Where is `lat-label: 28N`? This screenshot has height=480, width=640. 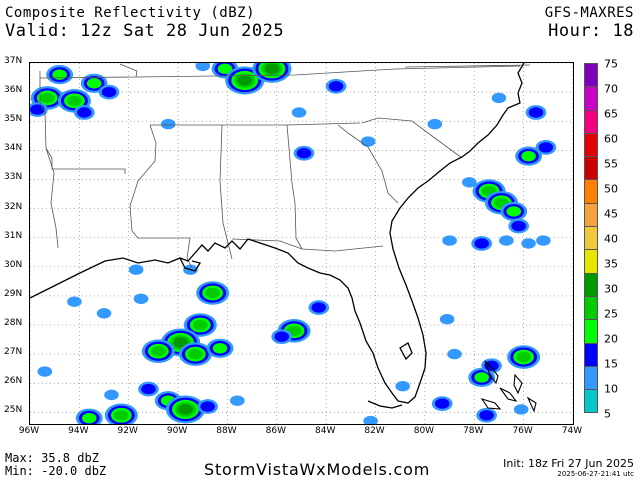 lat-label: 28N is located at coordinates (13, 323).